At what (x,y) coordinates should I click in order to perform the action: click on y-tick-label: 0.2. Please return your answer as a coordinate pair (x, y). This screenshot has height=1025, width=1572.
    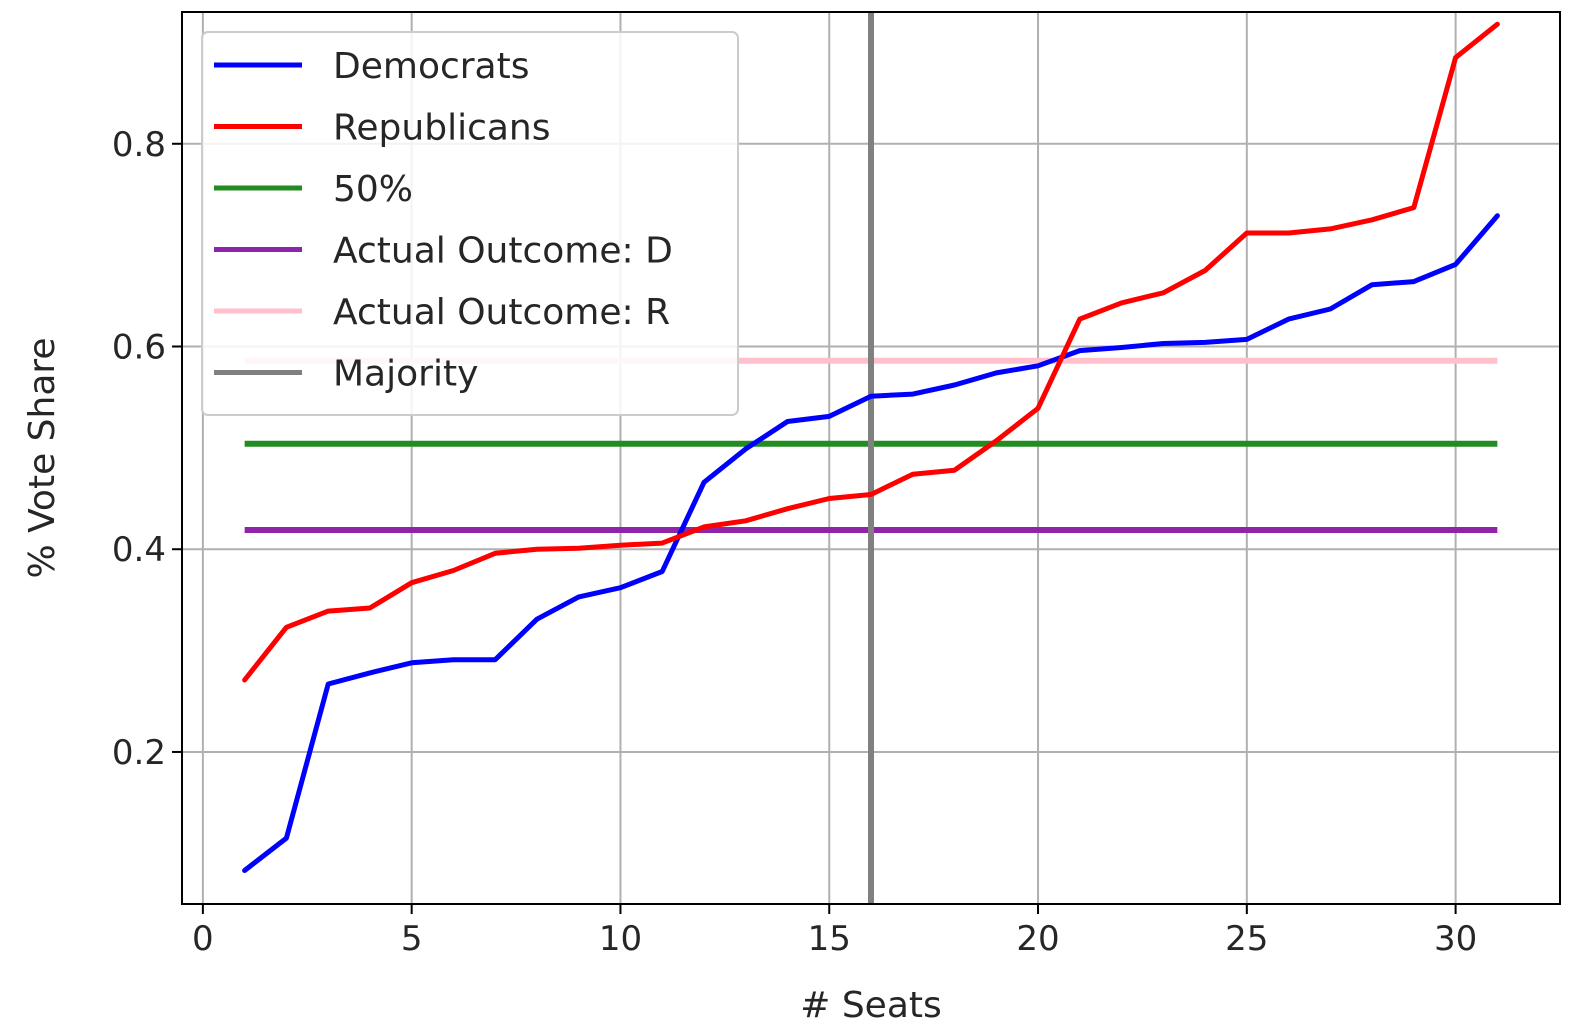
    Looking at the image, I should click on (139, 753).